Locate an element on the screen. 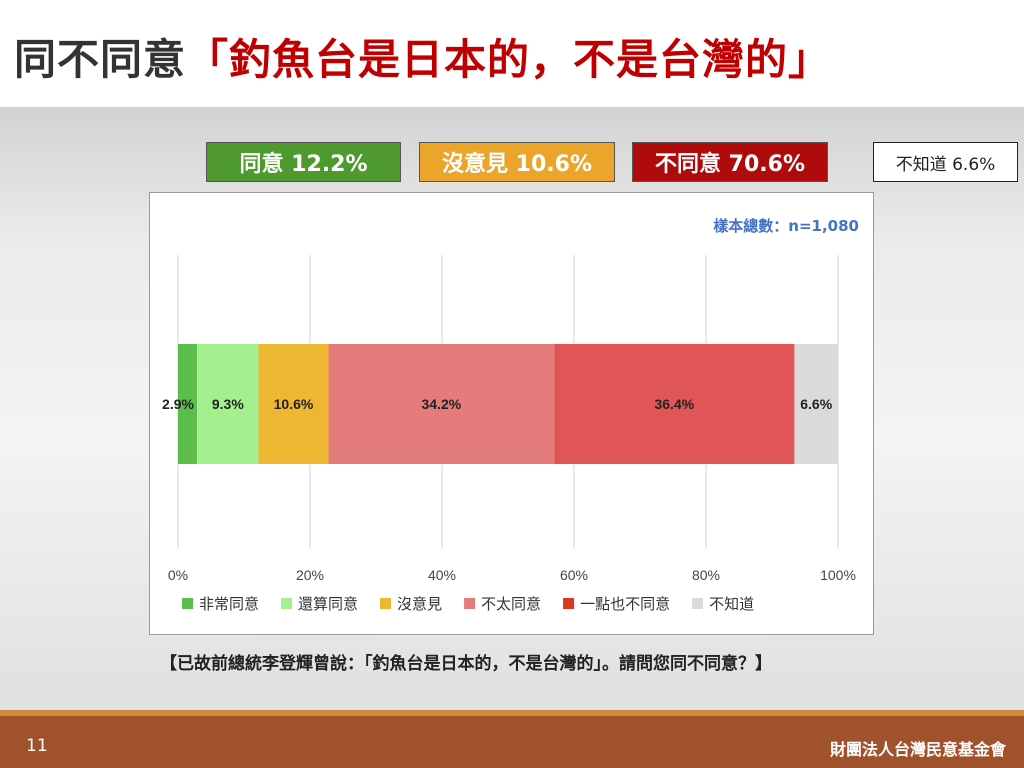 The width and height of the screenshot is (1024, 768). legend-label: 不太同意 is located at coordinates (511, 604).